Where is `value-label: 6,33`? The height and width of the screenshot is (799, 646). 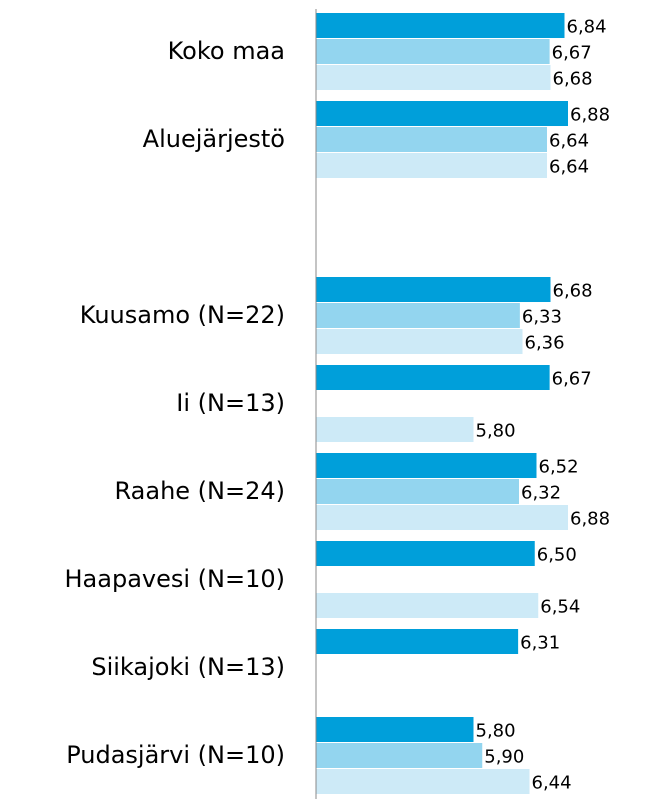
value-label: 6,33 is located at coordinates (542, 317).